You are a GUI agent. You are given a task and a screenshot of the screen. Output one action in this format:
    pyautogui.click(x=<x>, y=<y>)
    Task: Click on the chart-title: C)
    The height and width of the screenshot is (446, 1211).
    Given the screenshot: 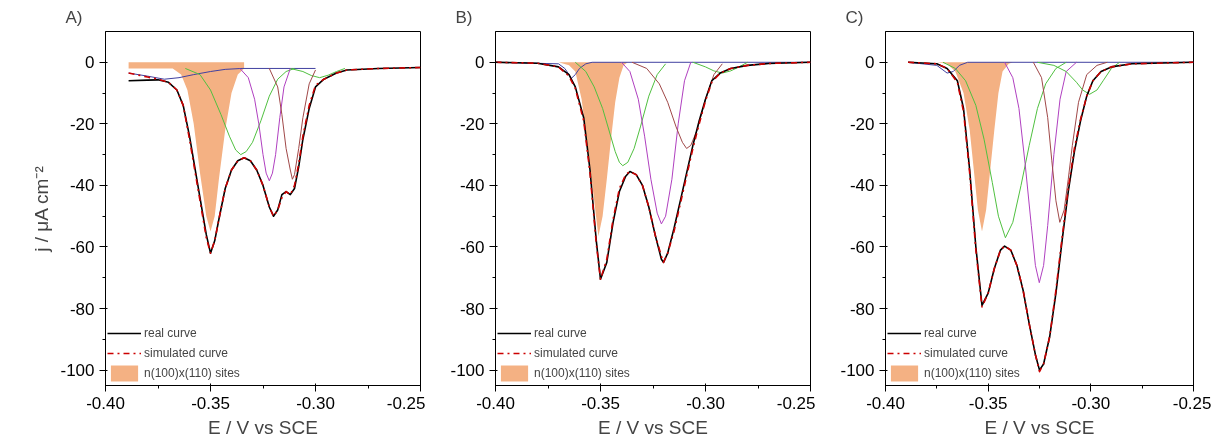 What is the action you would take?
    pyautogui.click(x=854, y=17)
    